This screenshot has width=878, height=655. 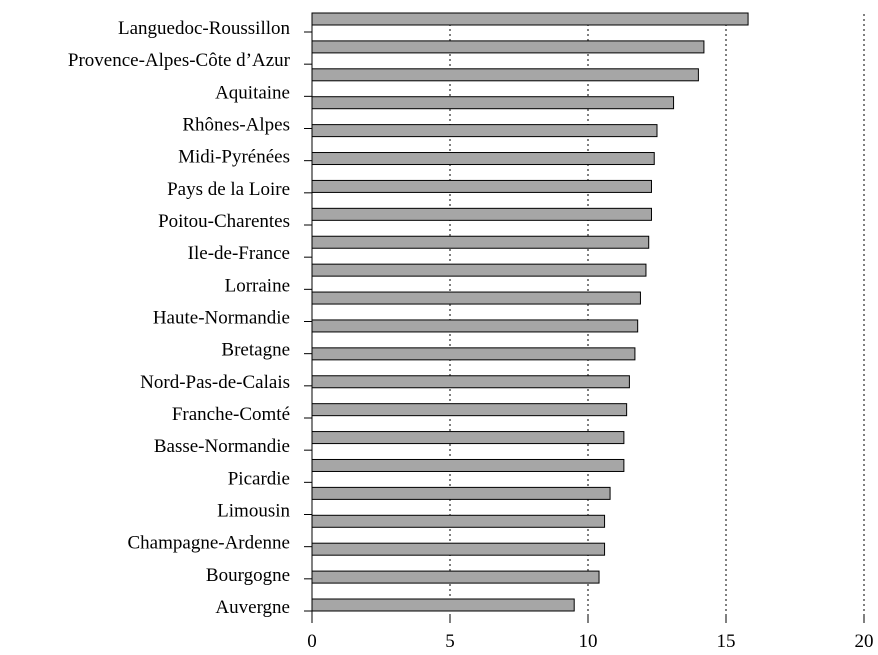 What do you see at coordinates (864, 641) in the screenshot?
I see `x-tick-label: 20` at bounding box center [864, 641].